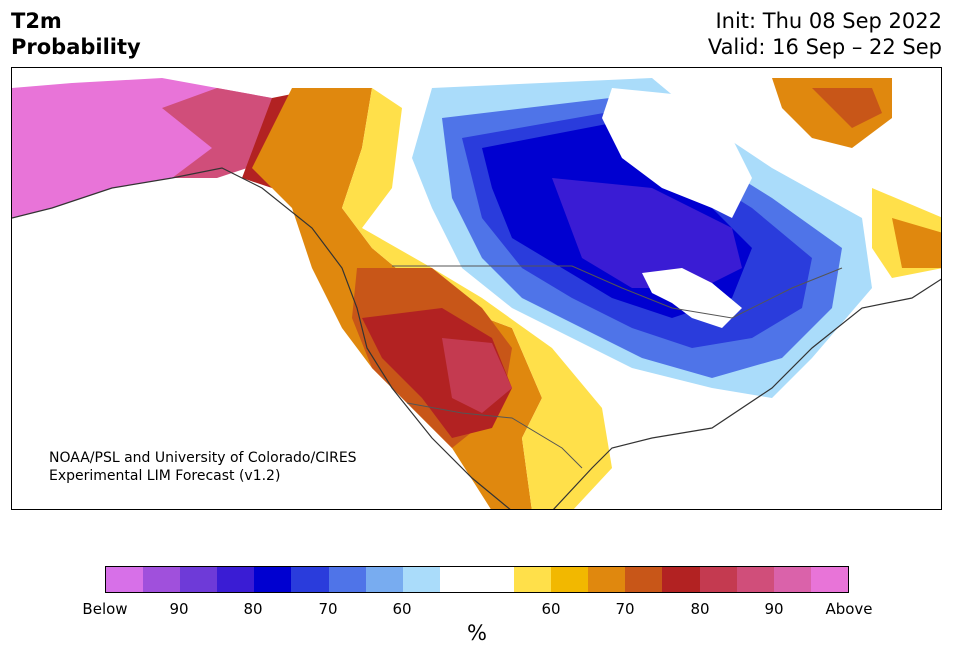 Image resolution: width=953 pixels, height=659 pixels. What do you see at coordinates (36, 21) in the screenshot?
I see `title-line-1: T2m` at bounding box center [36, 21].